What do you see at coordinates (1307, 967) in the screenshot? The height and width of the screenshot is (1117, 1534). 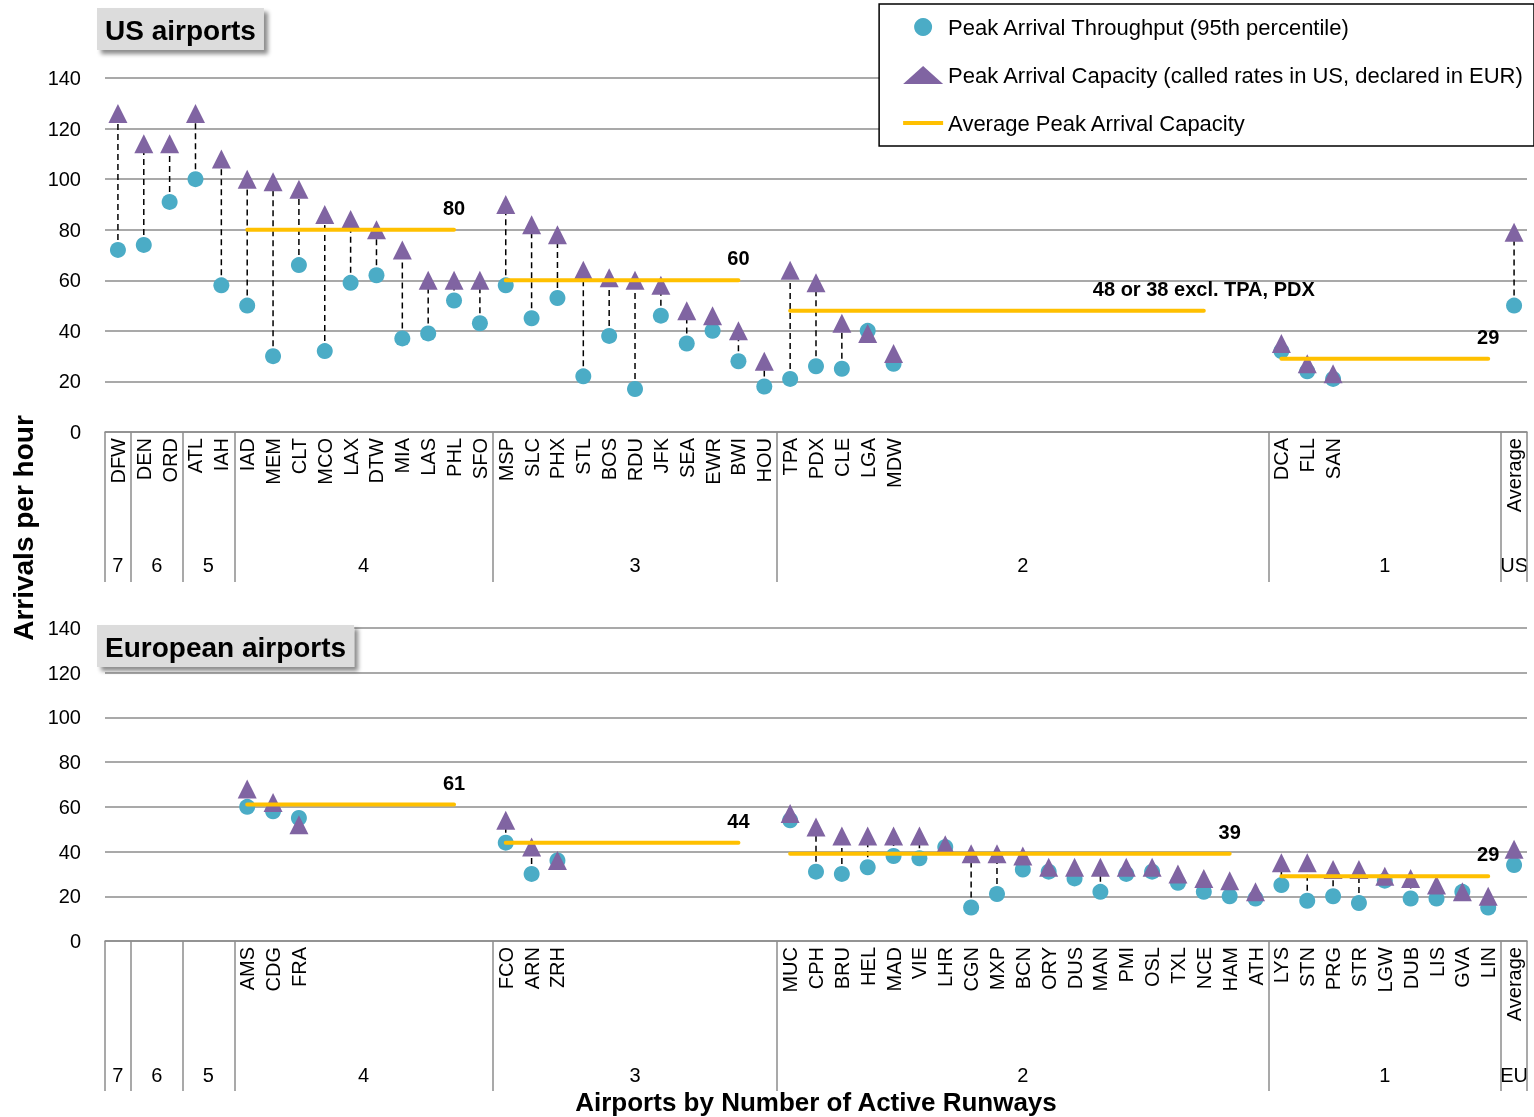 I see `x-tick-label: STN` at bounding box center [1307, 967].